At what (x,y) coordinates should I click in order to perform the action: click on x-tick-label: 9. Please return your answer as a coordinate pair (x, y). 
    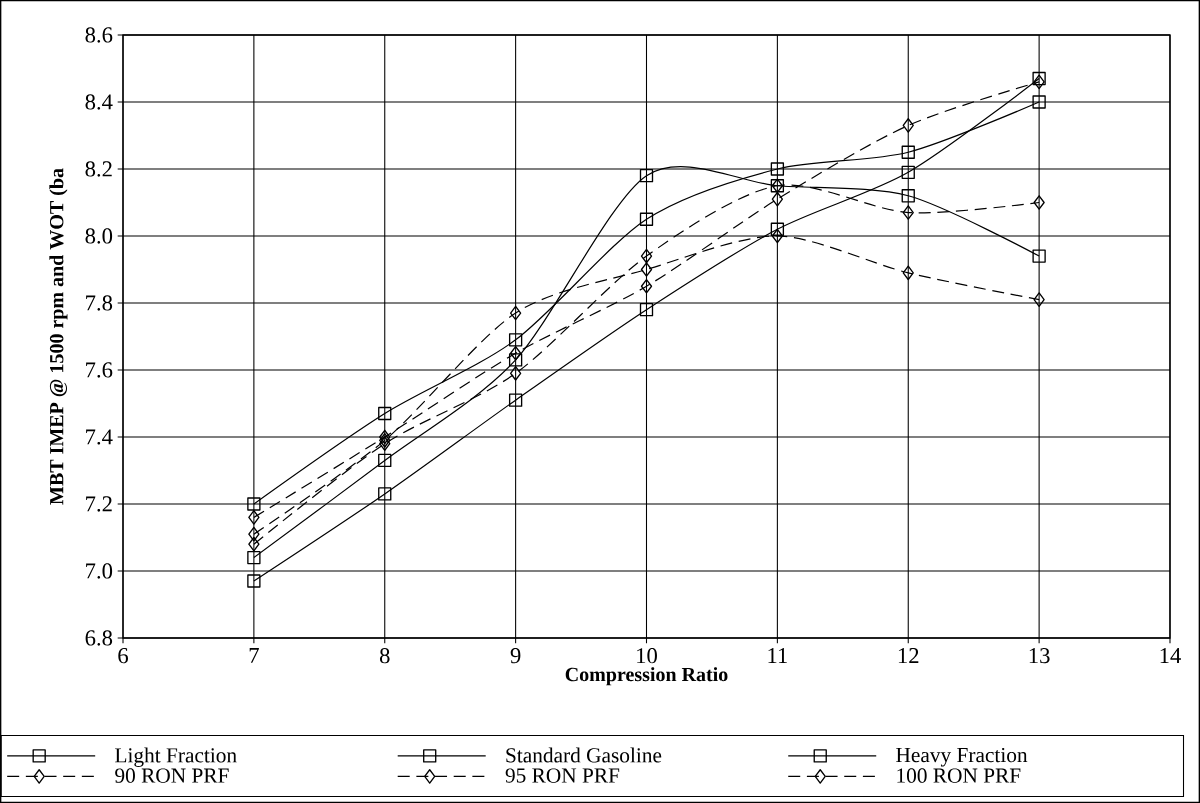
    Looking at the image, I should click on (515, 656).